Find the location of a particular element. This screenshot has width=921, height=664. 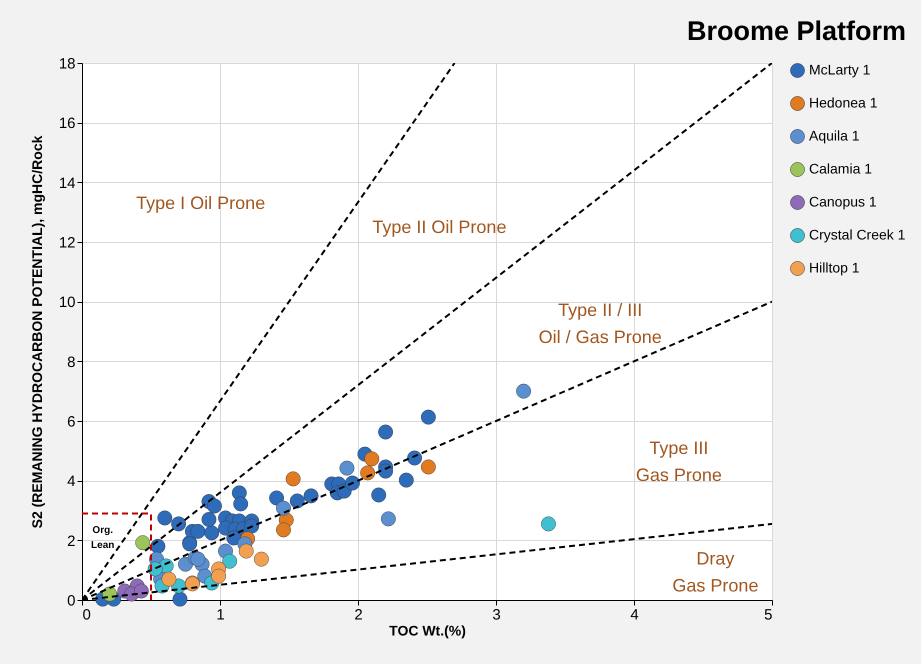

y-tick-label: 4 is located at coordinates (71, 481).